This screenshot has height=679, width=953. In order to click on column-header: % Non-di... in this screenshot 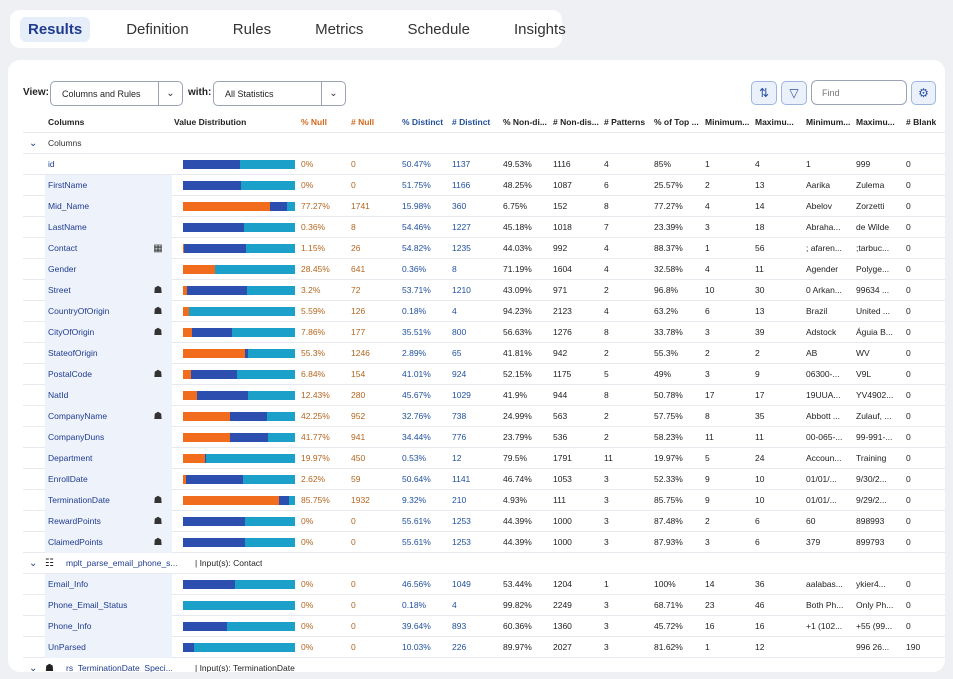, I will do `click(525, 122)`.